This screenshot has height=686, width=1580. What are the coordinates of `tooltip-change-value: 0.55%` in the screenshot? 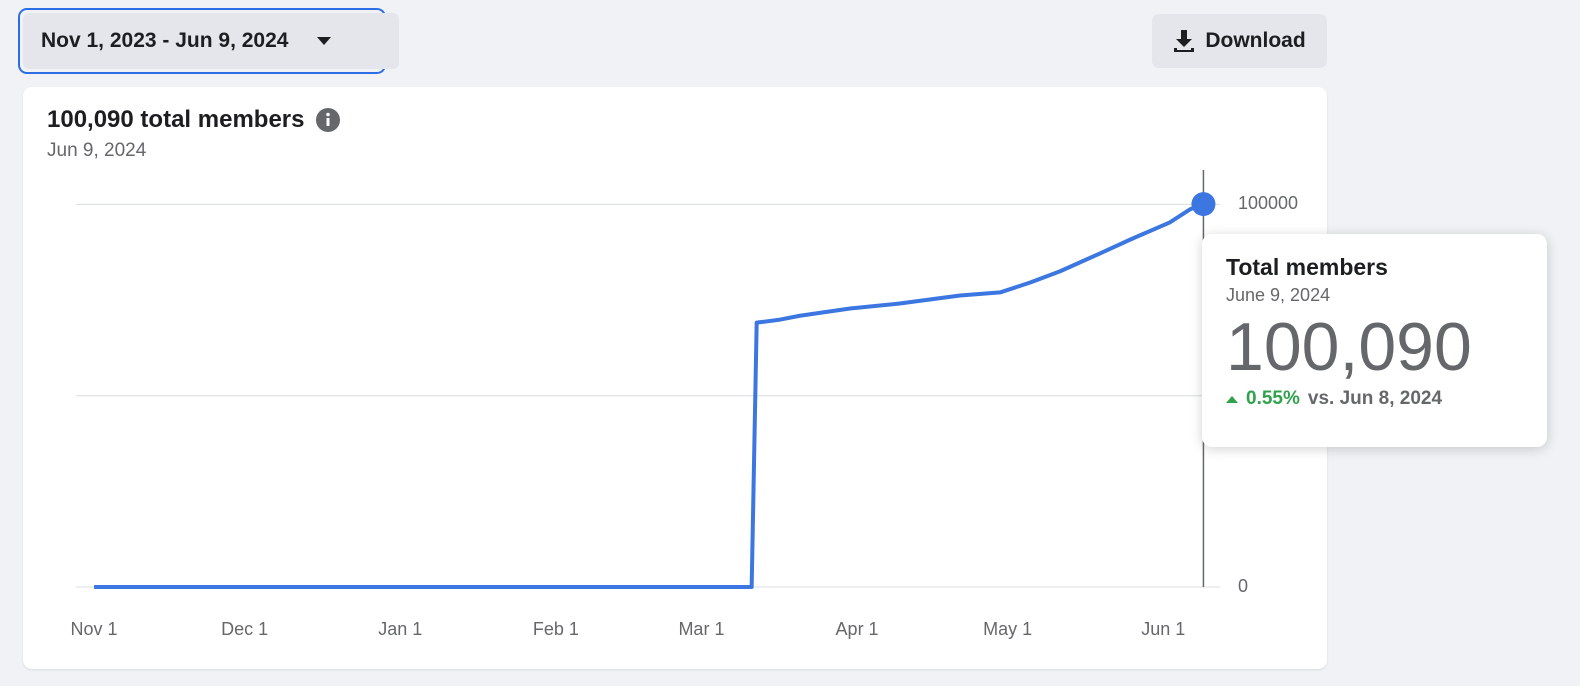 It's located at (1273, 398).